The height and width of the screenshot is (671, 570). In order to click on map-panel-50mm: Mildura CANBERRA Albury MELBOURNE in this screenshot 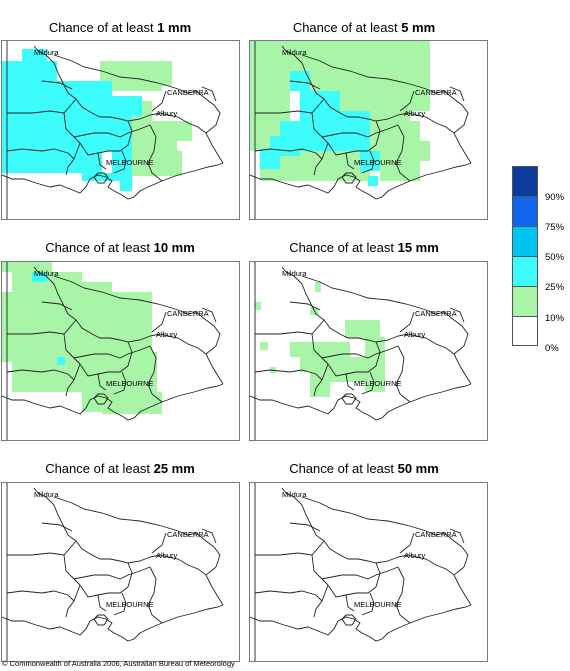, I will do `click(368, 572)`.